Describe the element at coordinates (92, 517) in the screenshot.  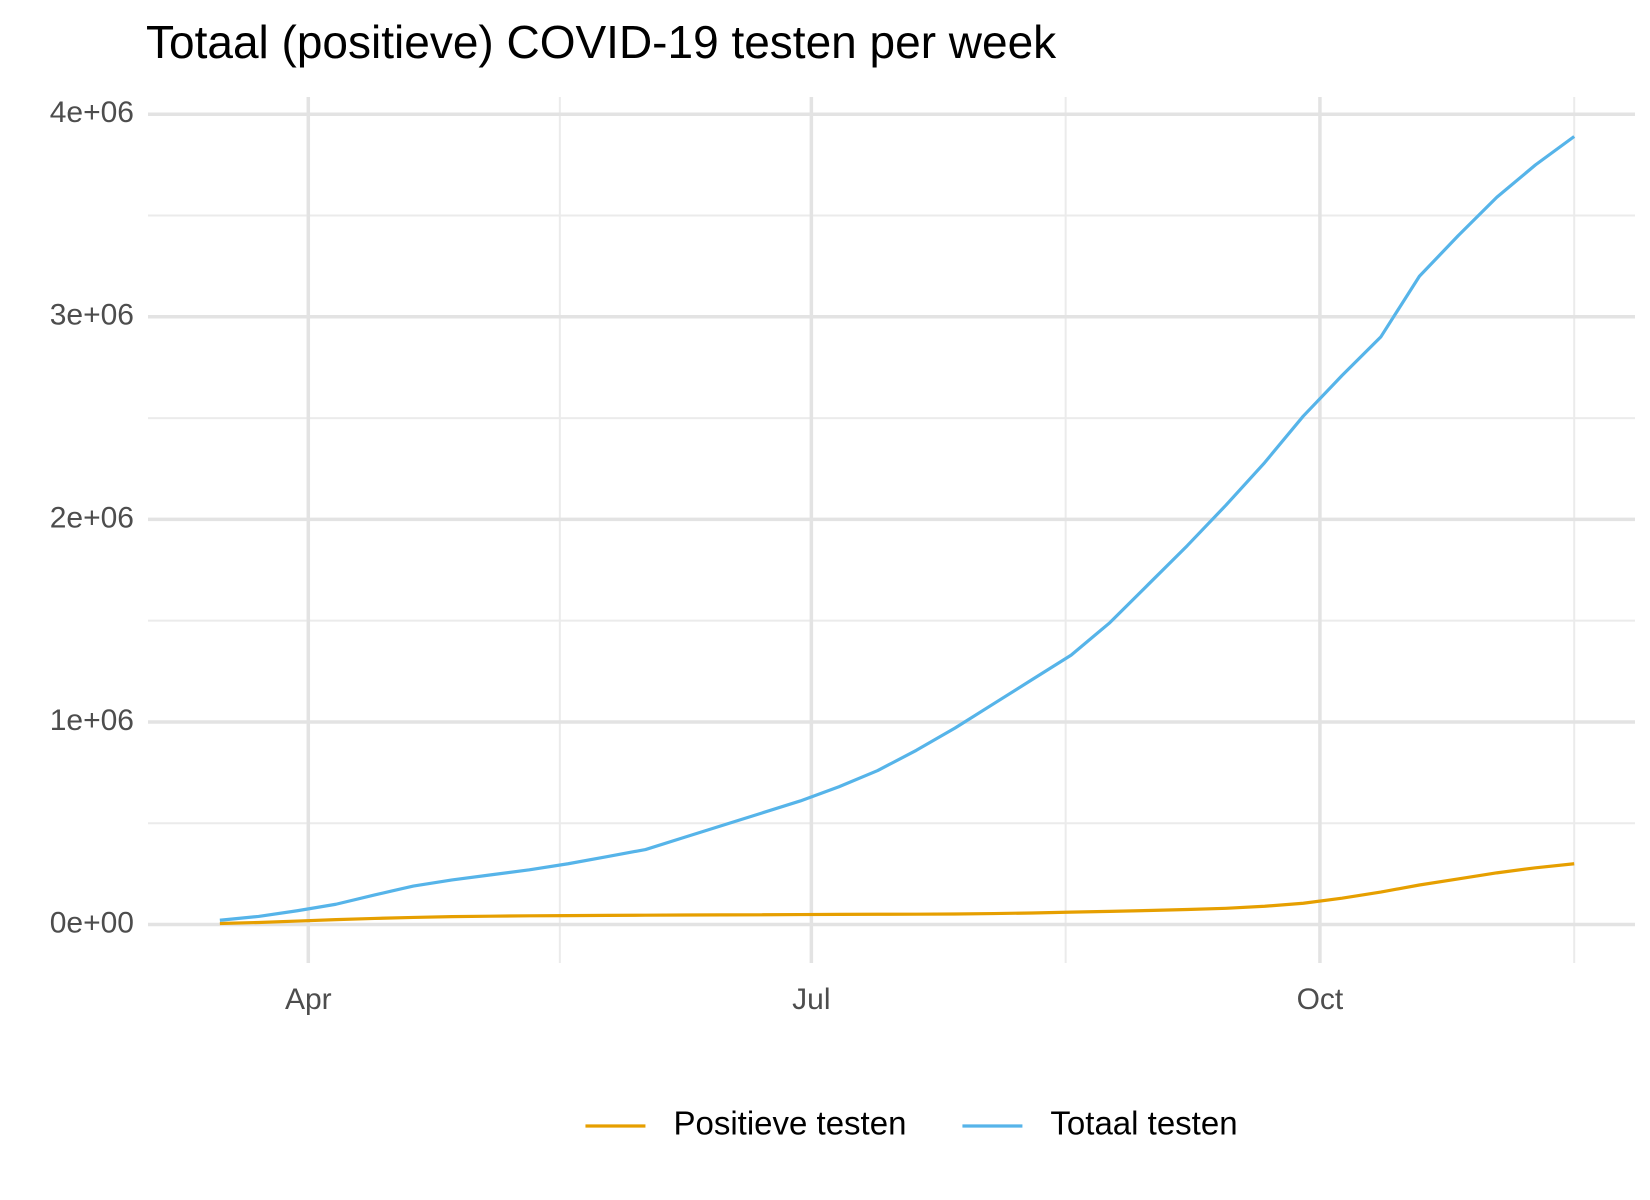
I see `y-tick-label: 2e+06` at that location.